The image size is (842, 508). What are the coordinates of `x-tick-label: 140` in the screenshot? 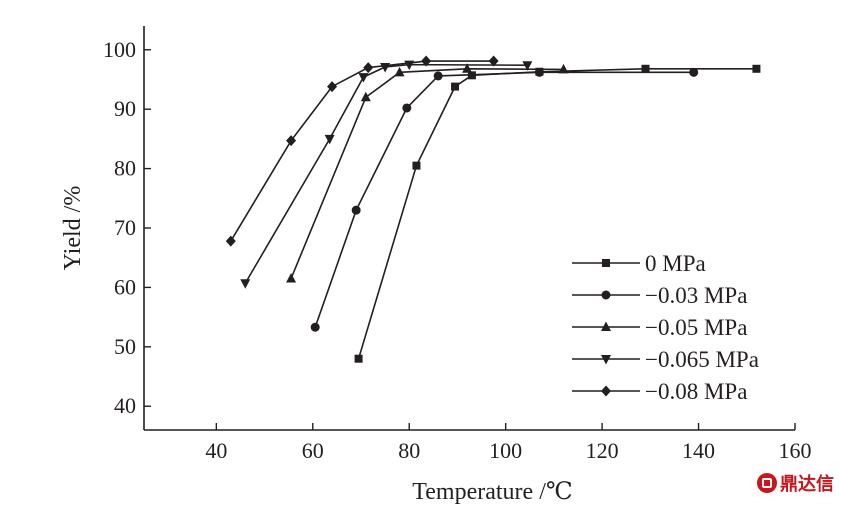 It's located at (698, 450).